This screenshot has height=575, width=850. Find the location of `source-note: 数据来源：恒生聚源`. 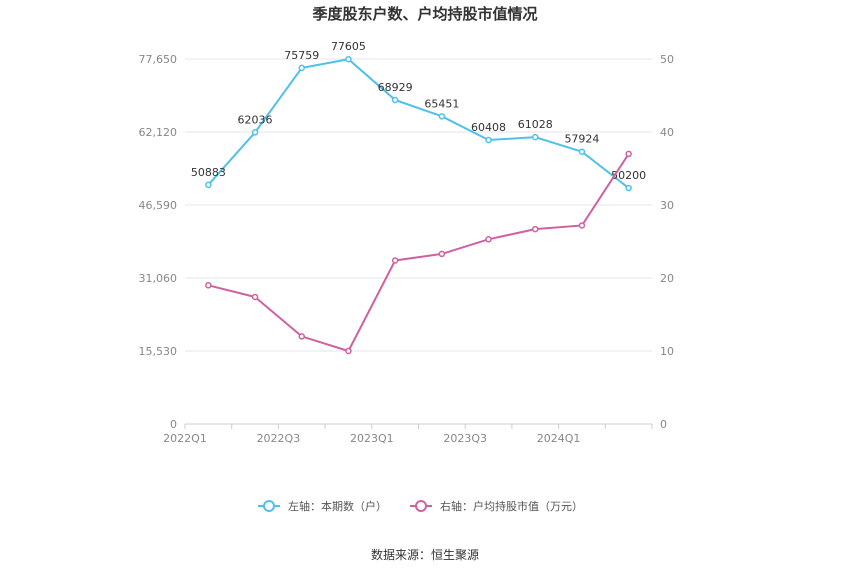

source-note: 数据来源：恒生聚源 is located at coordinates (425, 554).